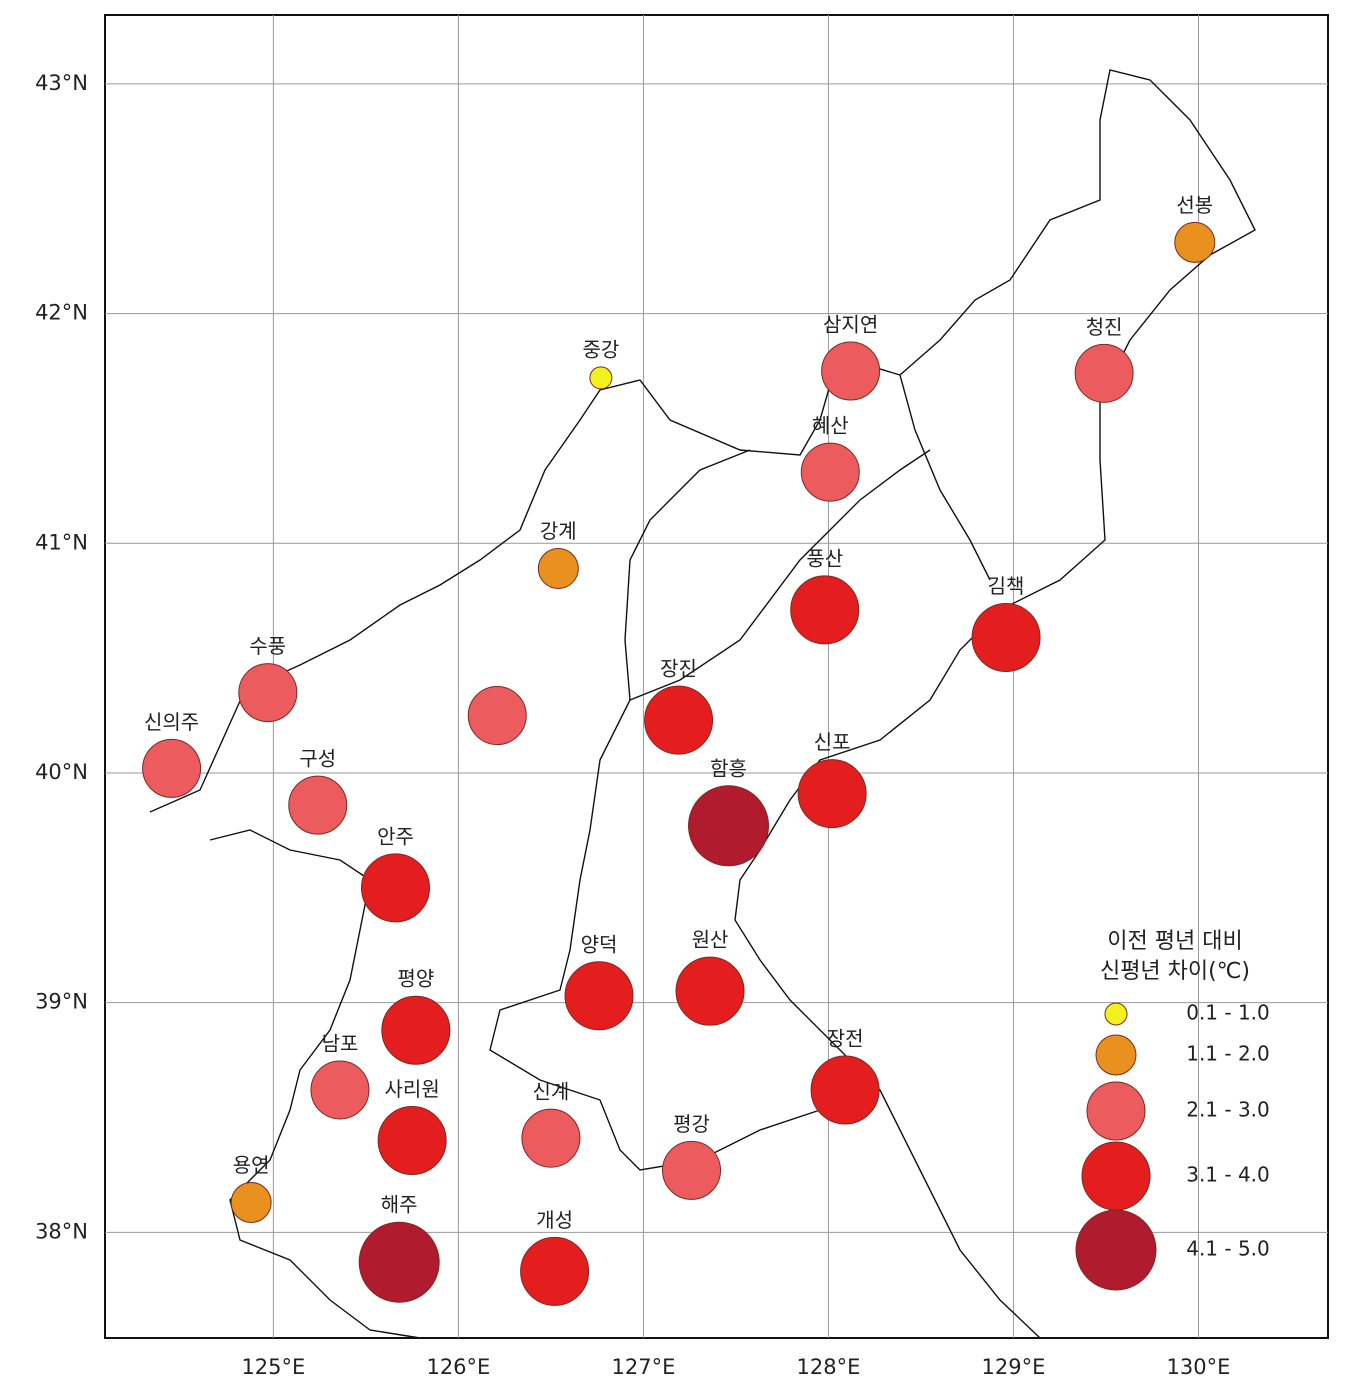 Image resolution: width=1351 pixels, height=1397 pixels. I want to click on station-label: 사리원, so click(412, 1089).